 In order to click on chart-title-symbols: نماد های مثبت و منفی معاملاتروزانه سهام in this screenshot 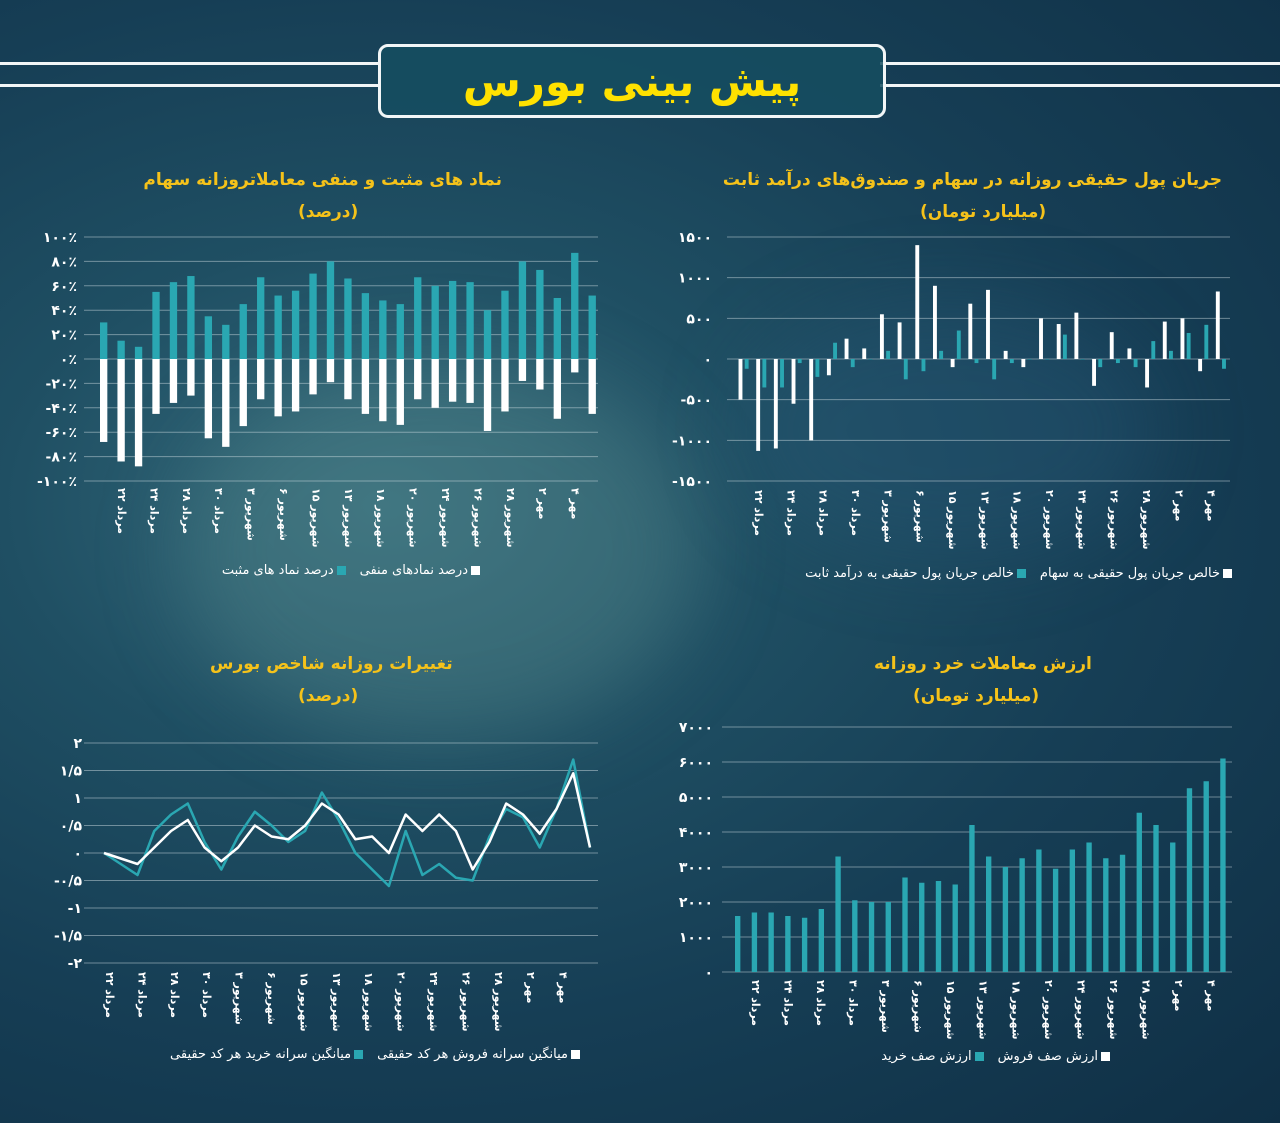, I will do `click(322, 180)`.